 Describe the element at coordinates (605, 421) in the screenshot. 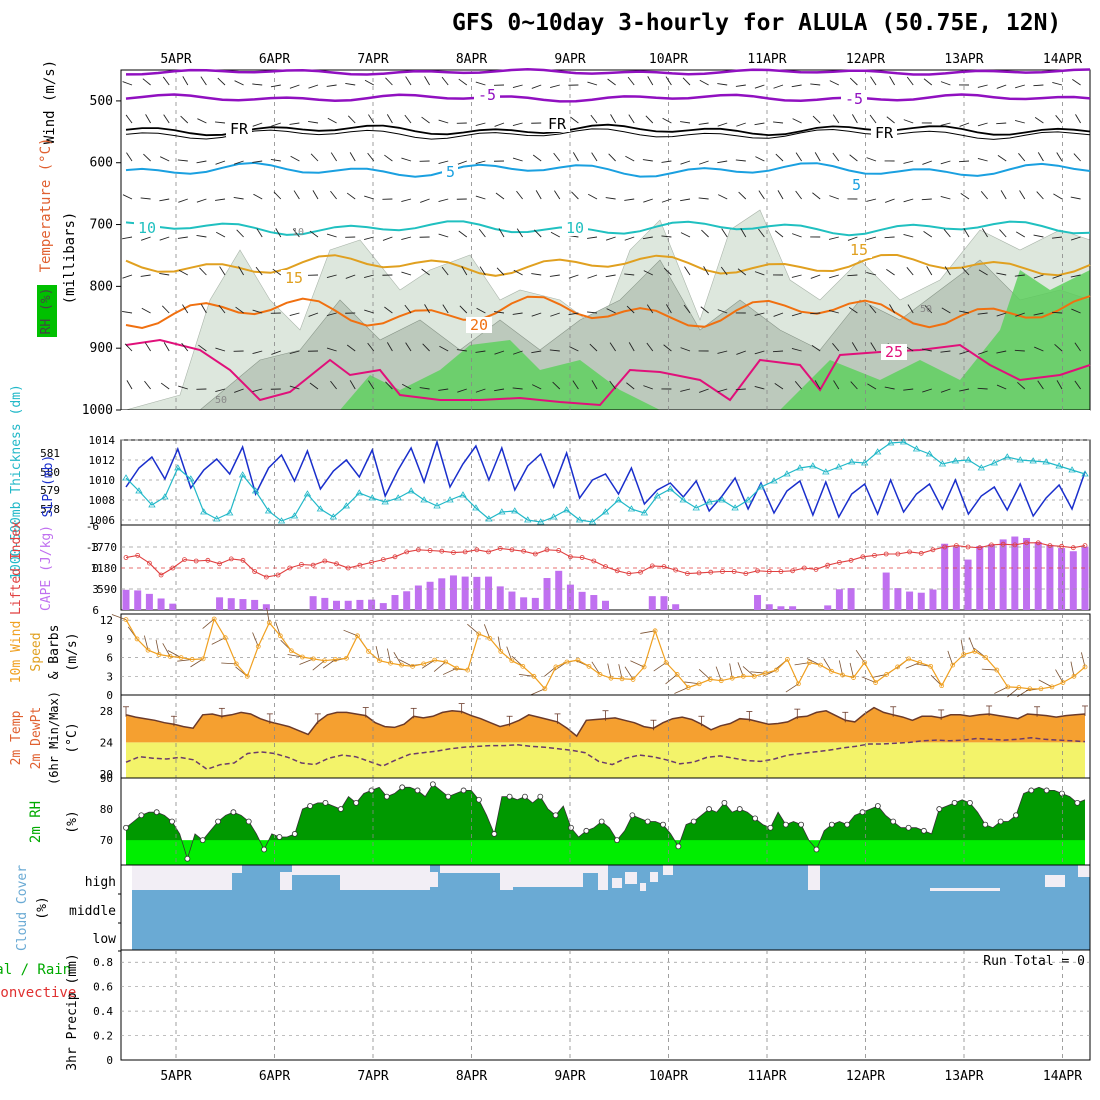

I see `upper-air-footer` at that location.